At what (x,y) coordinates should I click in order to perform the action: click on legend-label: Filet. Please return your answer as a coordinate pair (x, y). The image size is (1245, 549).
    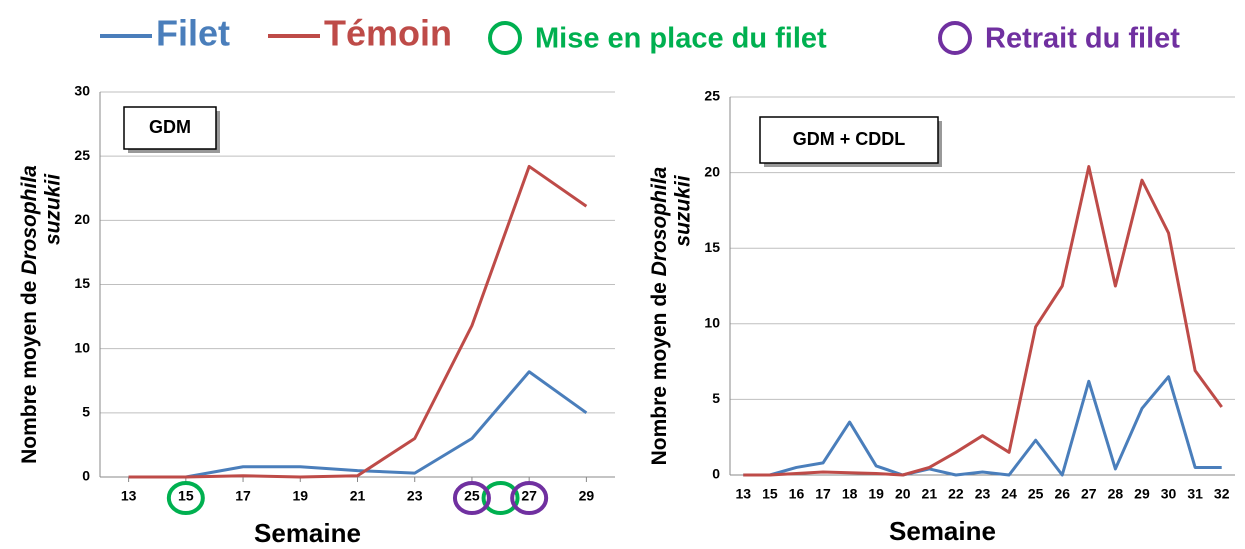
    Looking at the image, I should click on (193, 33).